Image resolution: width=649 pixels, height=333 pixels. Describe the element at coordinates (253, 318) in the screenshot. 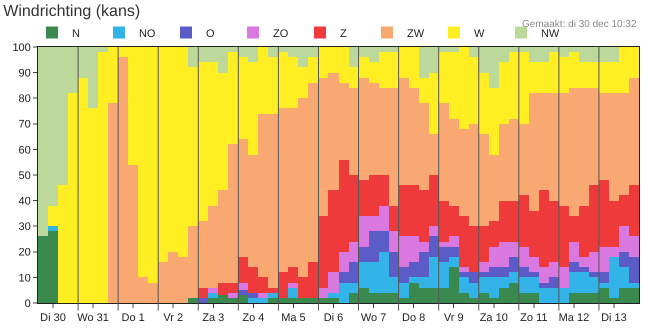

I see `x-tick-label: Zo 4` at that location.